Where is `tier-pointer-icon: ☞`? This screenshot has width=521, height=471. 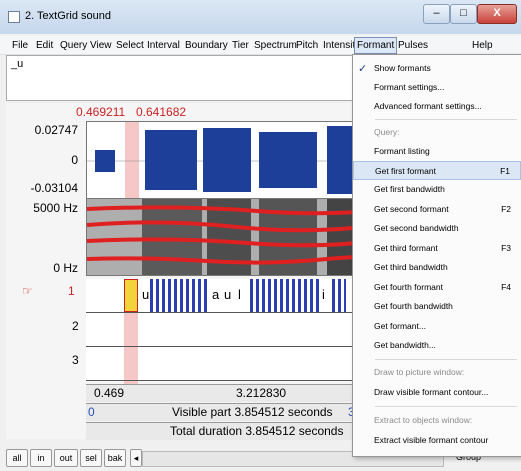 tier-pointer-icon: ☞ is located at coordinates (27, 291).